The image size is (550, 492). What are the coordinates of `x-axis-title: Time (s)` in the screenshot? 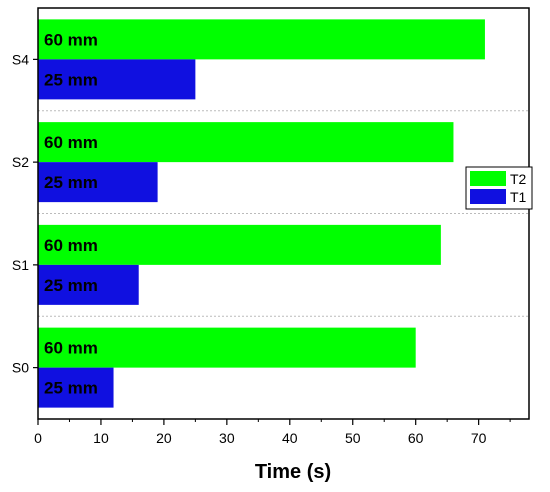 It's located at (293, 472).